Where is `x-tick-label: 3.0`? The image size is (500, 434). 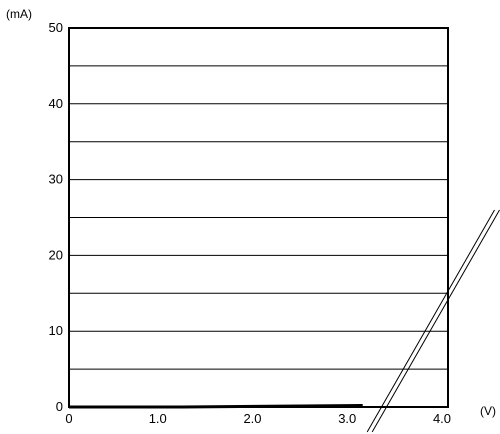 x-tick-label: 3.0 is located at coordinates (347, 418).